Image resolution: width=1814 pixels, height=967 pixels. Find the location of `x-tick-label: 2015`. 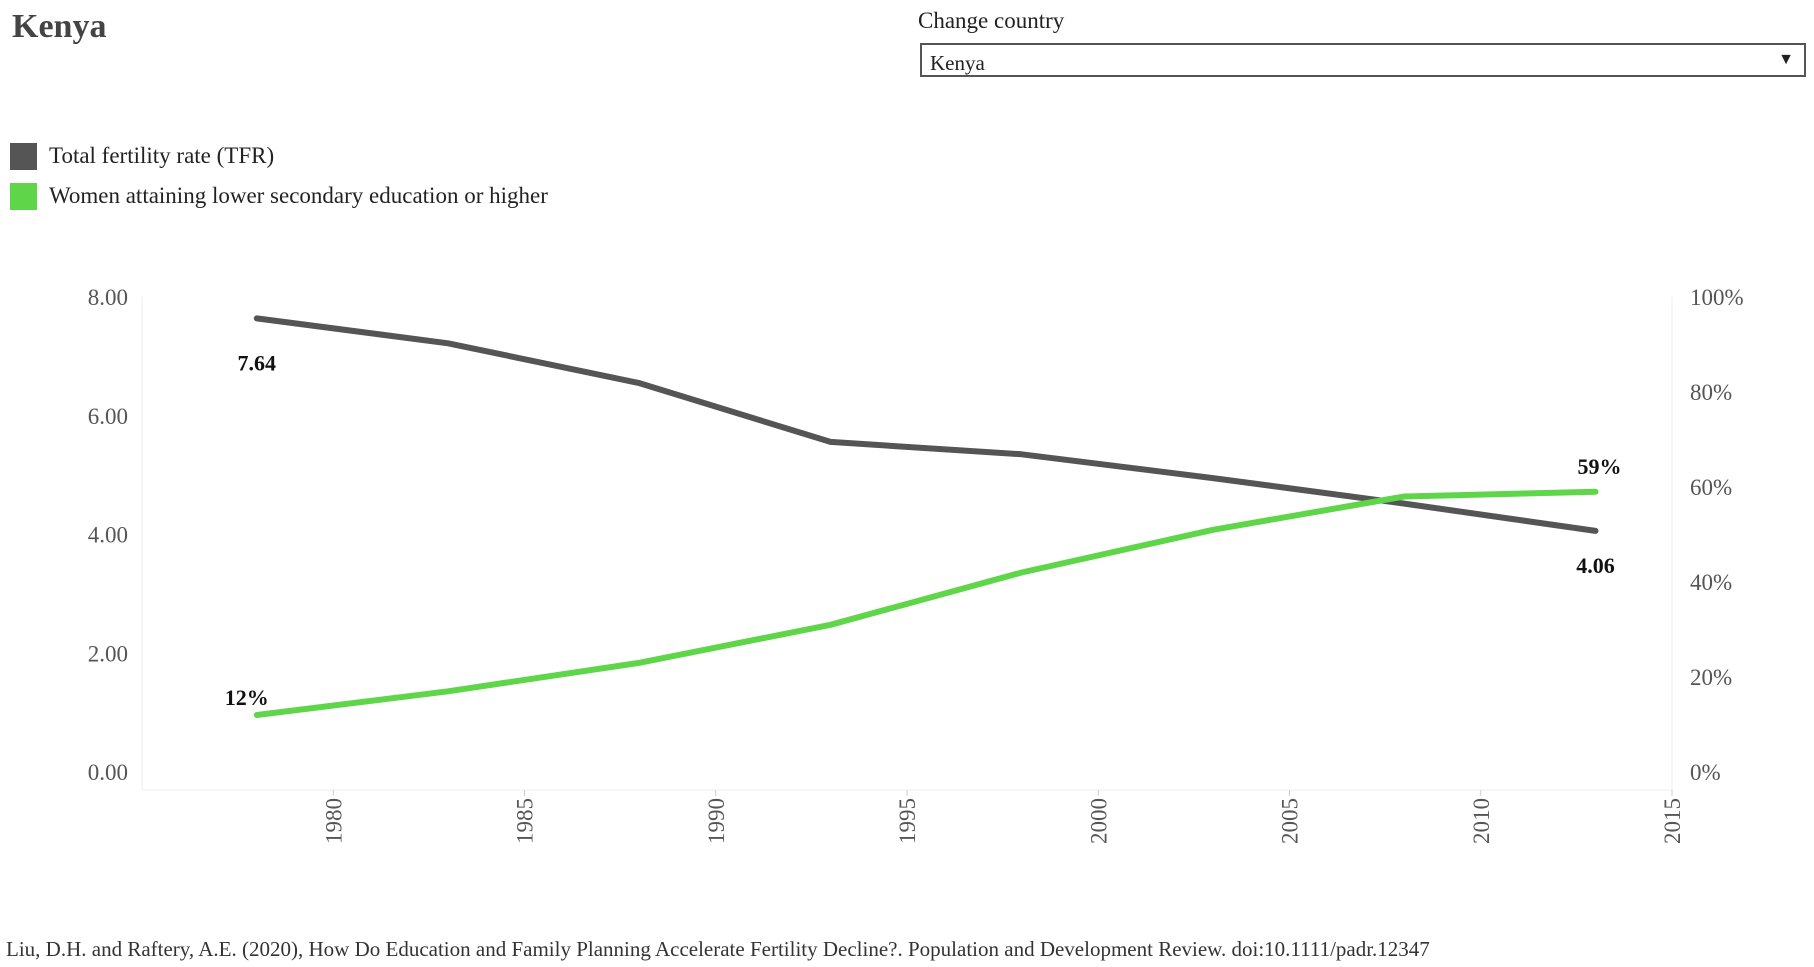

x-tick-label: 2015 is located at coordinates (1672, 821).